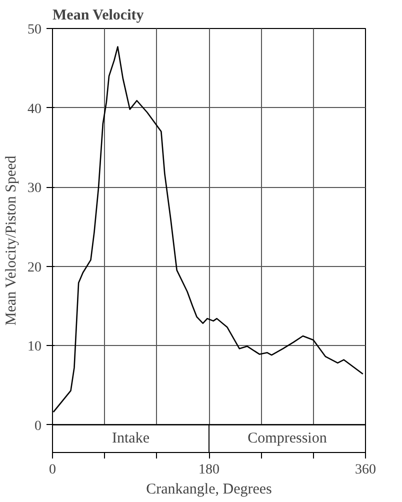 The image size is (402, 502). I want to click on y-tick-label: 50, so click(35, 30).